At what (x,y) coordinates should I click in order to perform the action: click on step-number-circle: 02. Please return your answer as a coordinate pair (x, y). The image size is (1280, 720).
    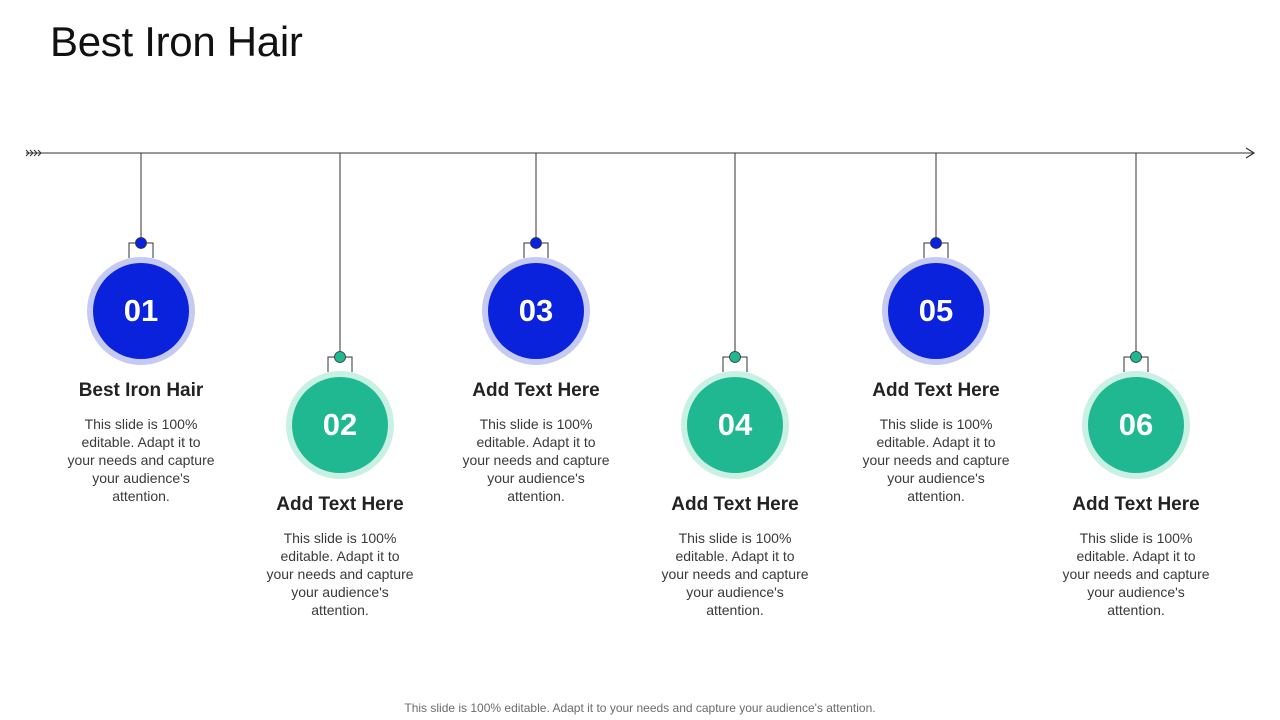
    Looking at the image, I should click on (340, 425).